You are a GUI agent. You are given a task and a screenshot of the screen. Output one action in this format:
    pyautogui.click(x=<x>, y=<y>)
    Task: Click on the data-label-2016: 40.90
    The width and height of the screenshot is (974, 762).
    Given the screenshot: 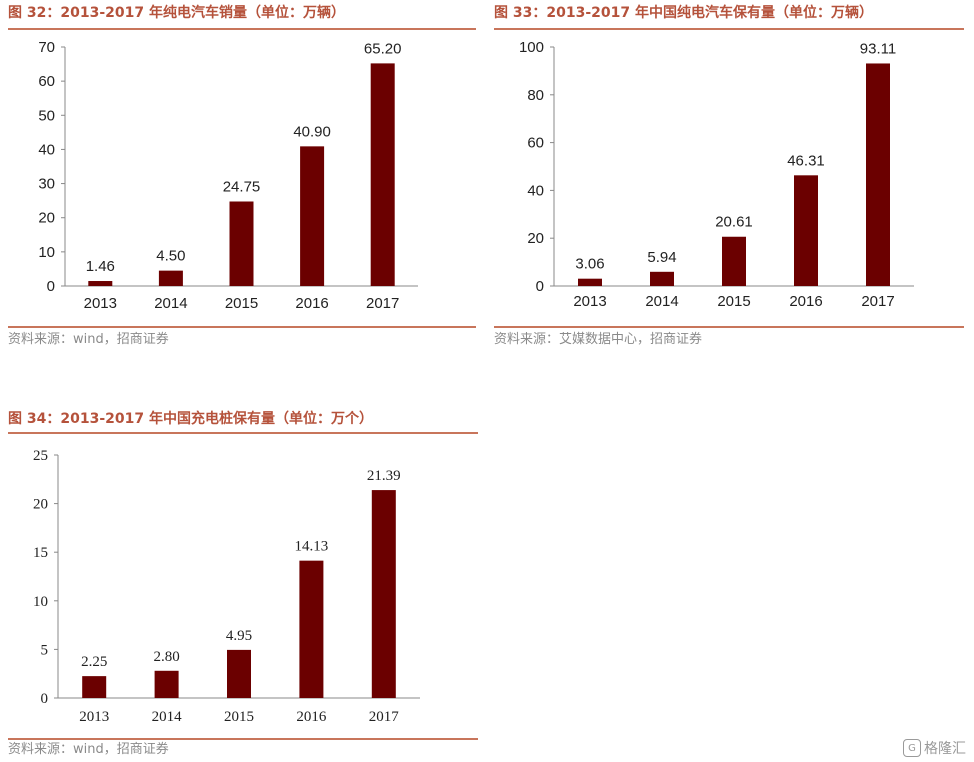 What is the action you would take?
    pyautogui.click(x=312, y=131)
    